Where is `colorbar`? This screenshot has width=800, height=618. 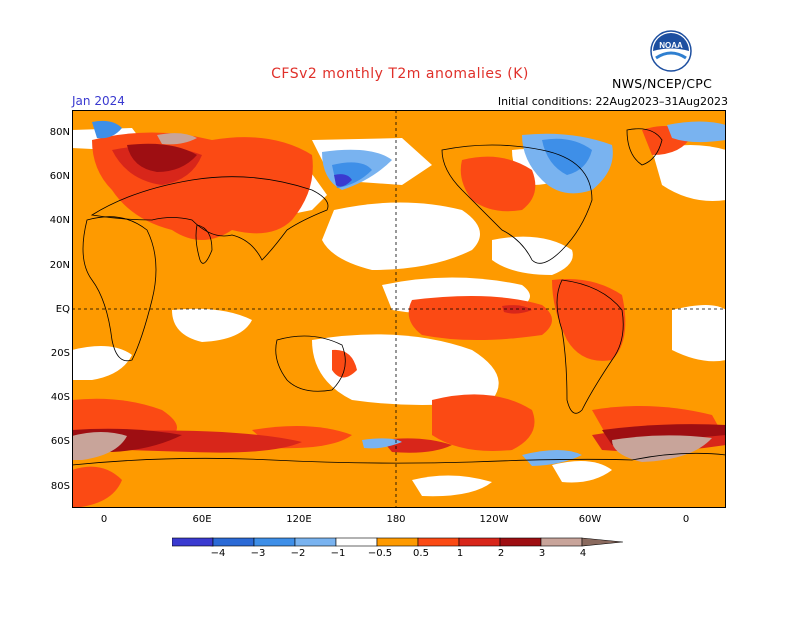
colorbar is located at coordinates (398, 542).